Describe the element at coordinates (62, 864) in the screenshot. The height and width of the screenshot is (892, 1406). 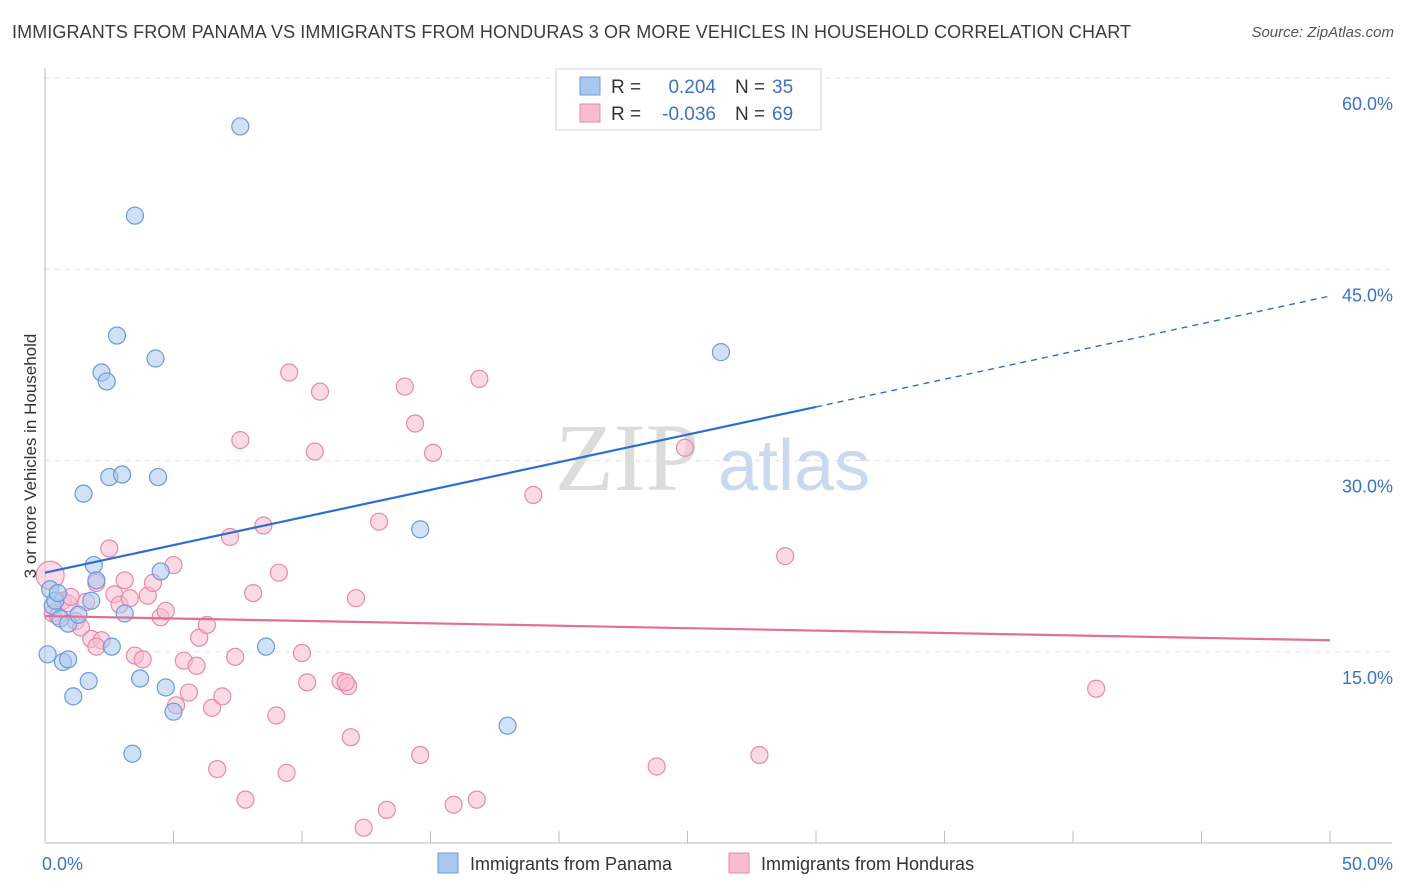
I see `x-tick-label-0: 0.0%` at that location.